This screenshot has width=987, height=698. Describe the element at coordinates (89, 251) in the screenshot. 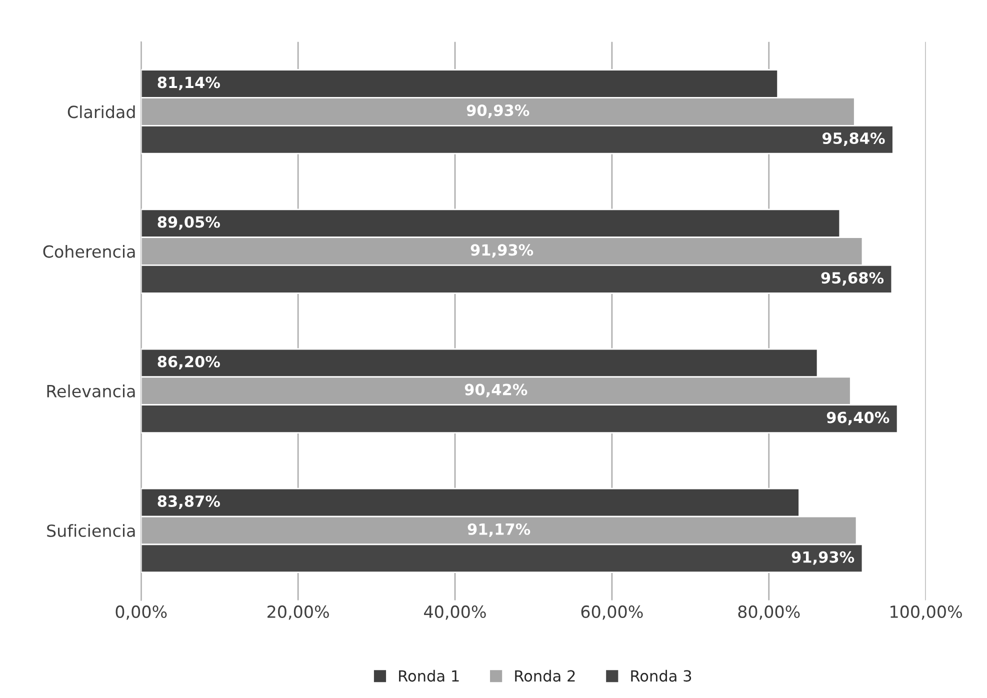

I see `y-tick-label: Coherencia` at that location.